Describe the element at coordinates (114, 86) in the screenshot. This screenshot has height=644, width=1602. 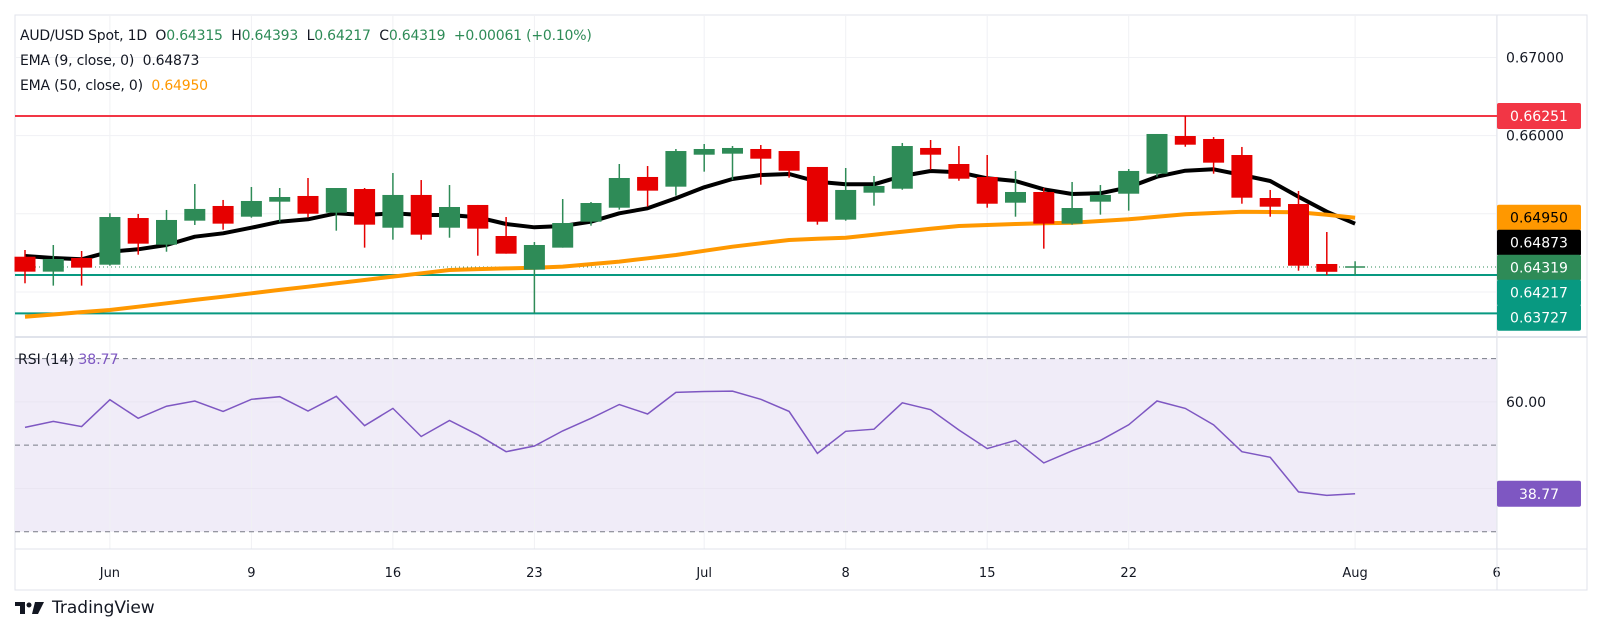
I see `ema50-legend: EMA (50, close, 0) 0.64950` at that location.